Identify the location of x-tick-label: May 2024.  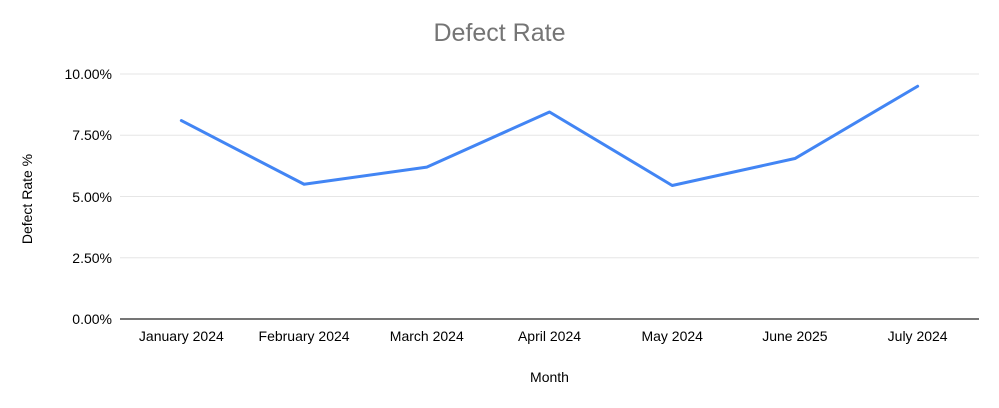
(672, 336).